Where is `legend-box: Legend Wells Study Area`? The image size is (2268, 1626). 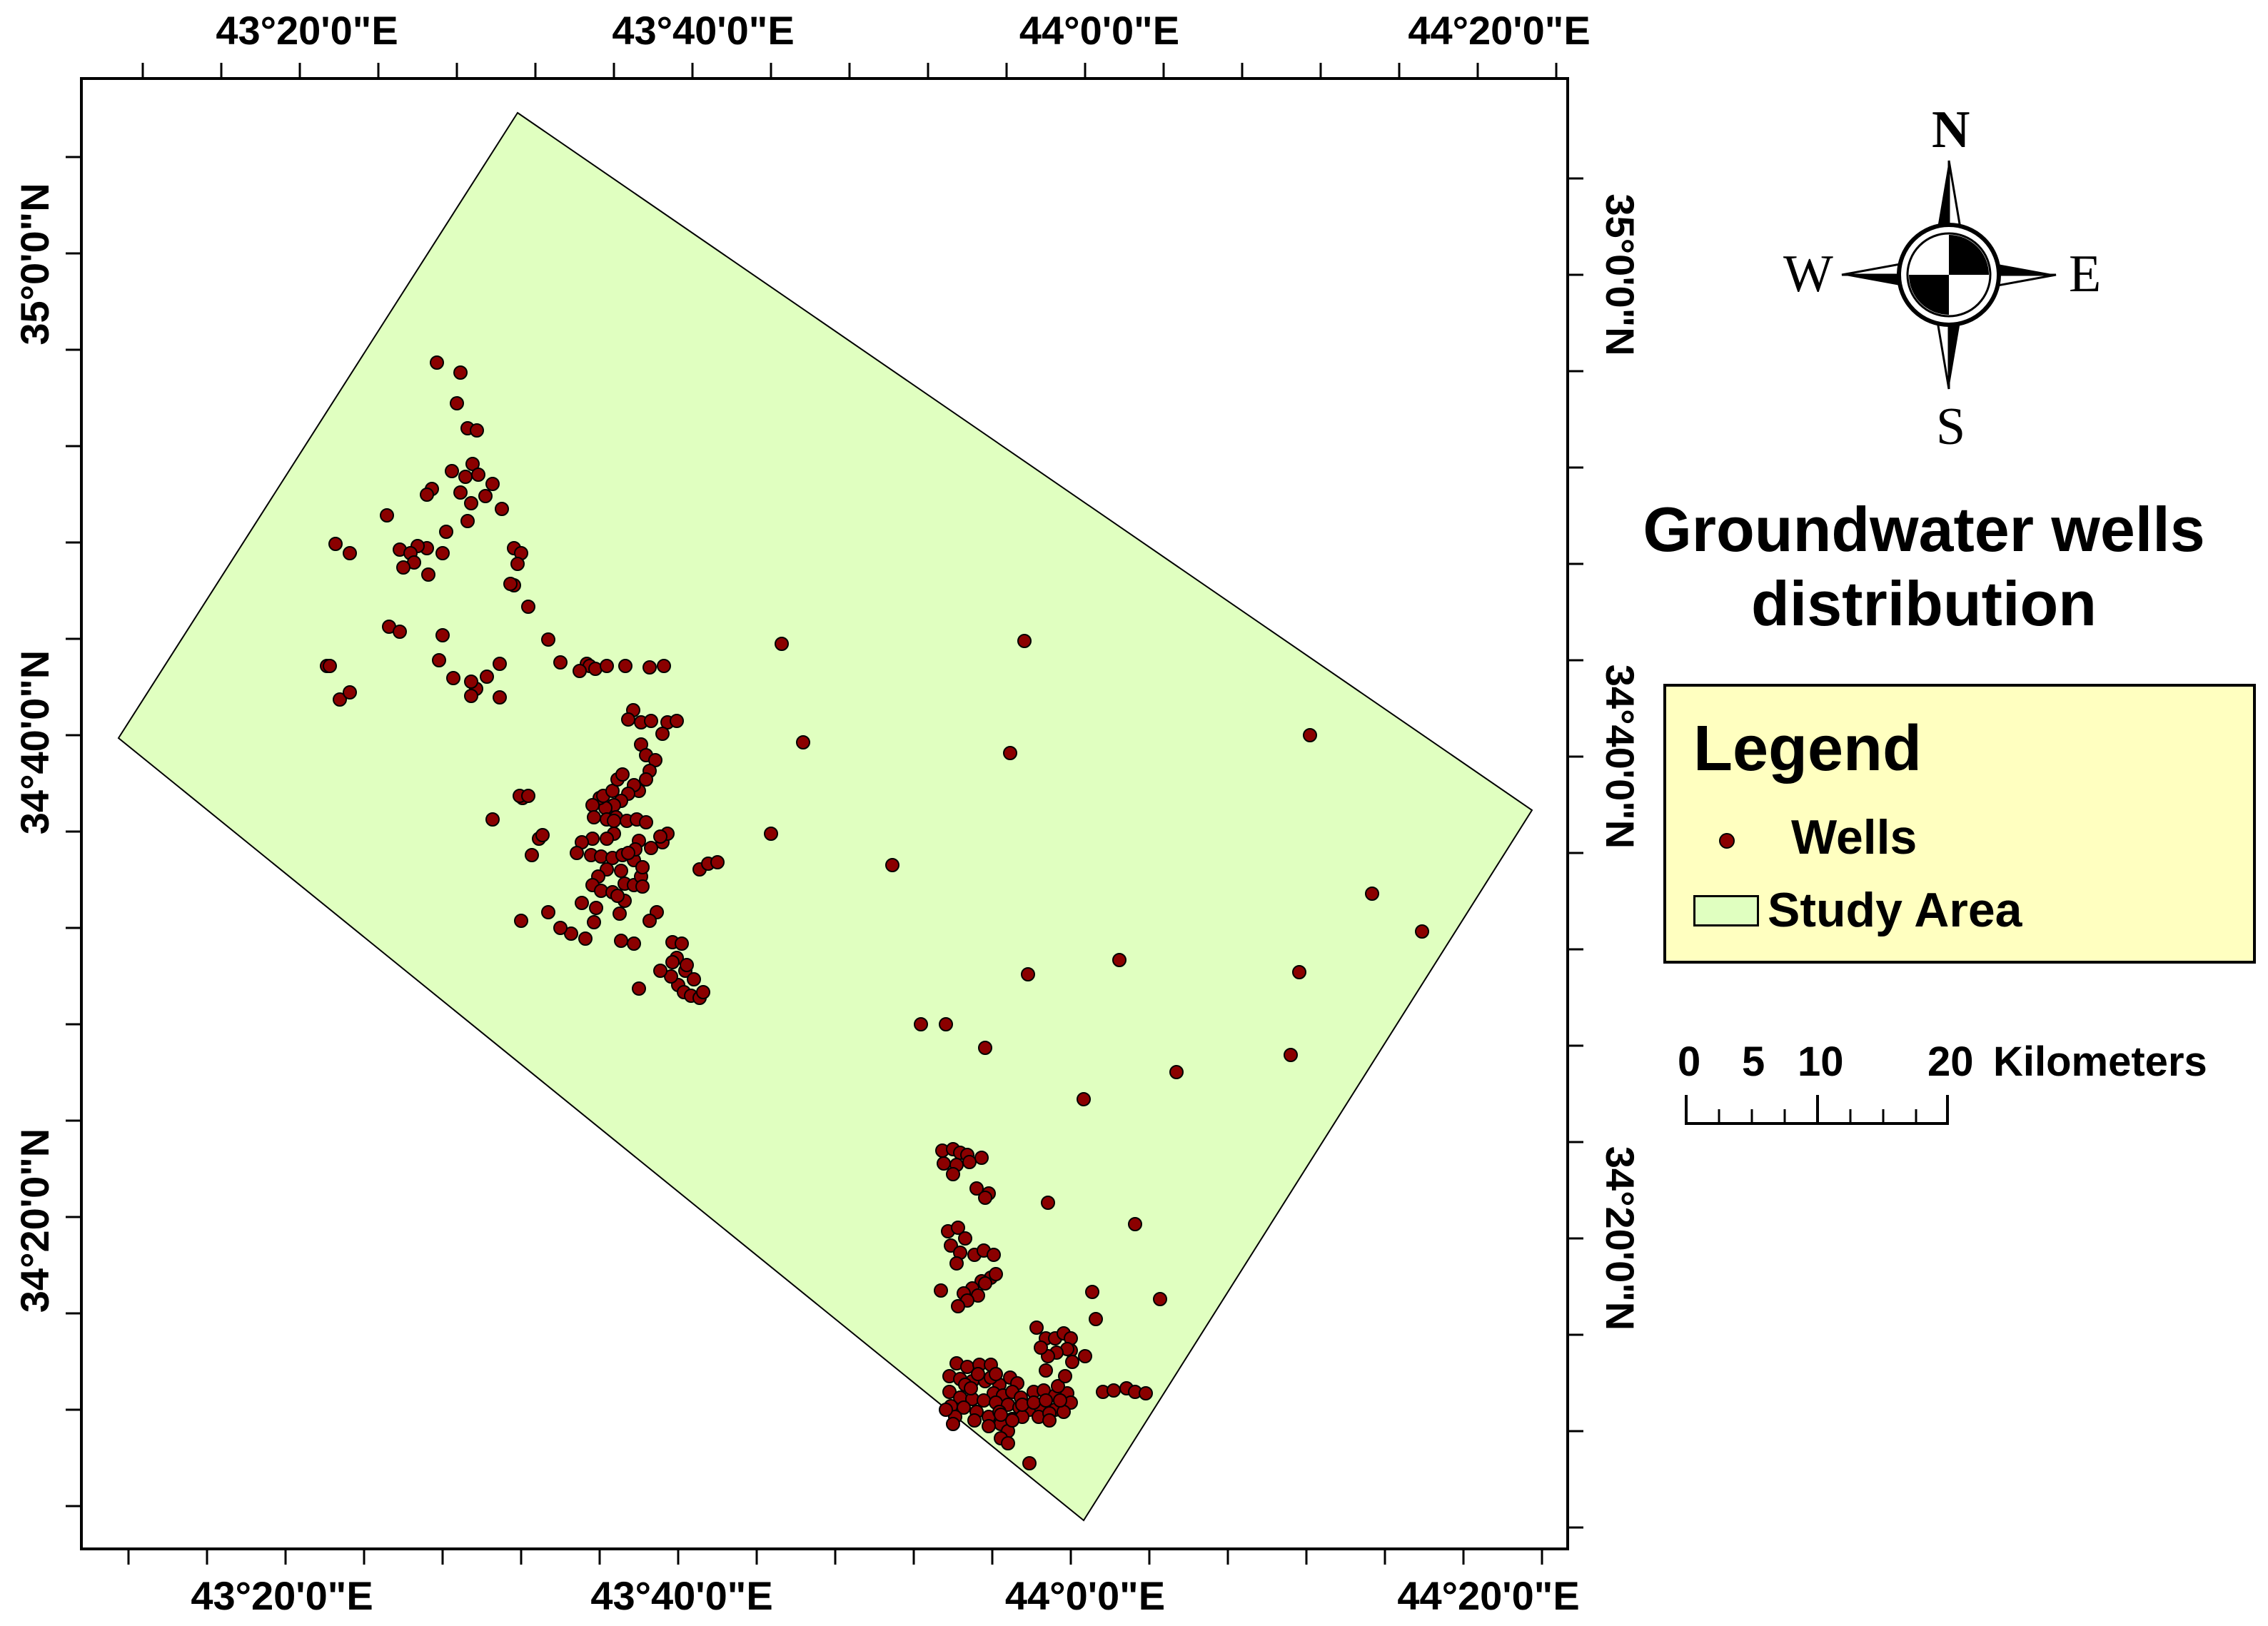 legend-box: Legend Wells Study Area is located at coordinates (1959, 824).